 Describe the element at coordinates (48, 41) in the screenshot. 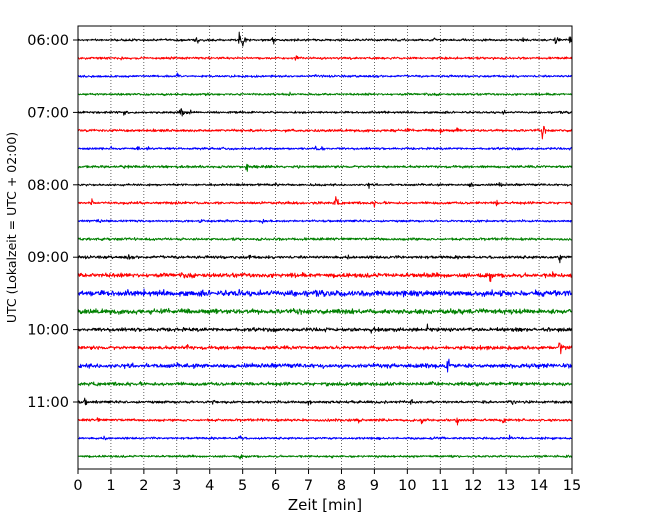

I see `y-tick-label: 06:00` at that location.